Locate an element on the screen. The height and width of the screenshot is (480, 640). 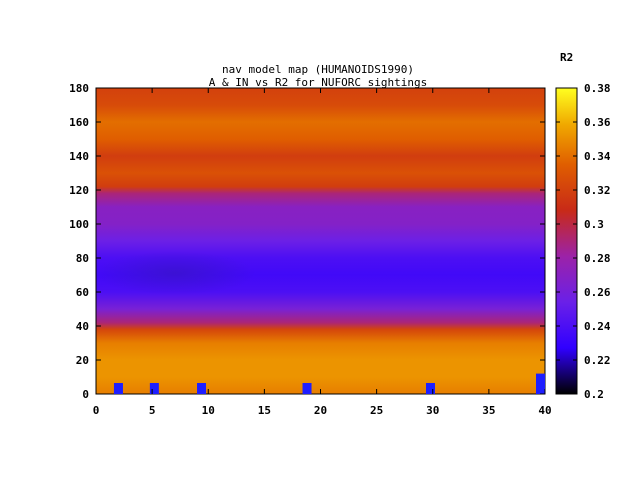
y-tick-label: 0 is located at coordinates (85, 394).